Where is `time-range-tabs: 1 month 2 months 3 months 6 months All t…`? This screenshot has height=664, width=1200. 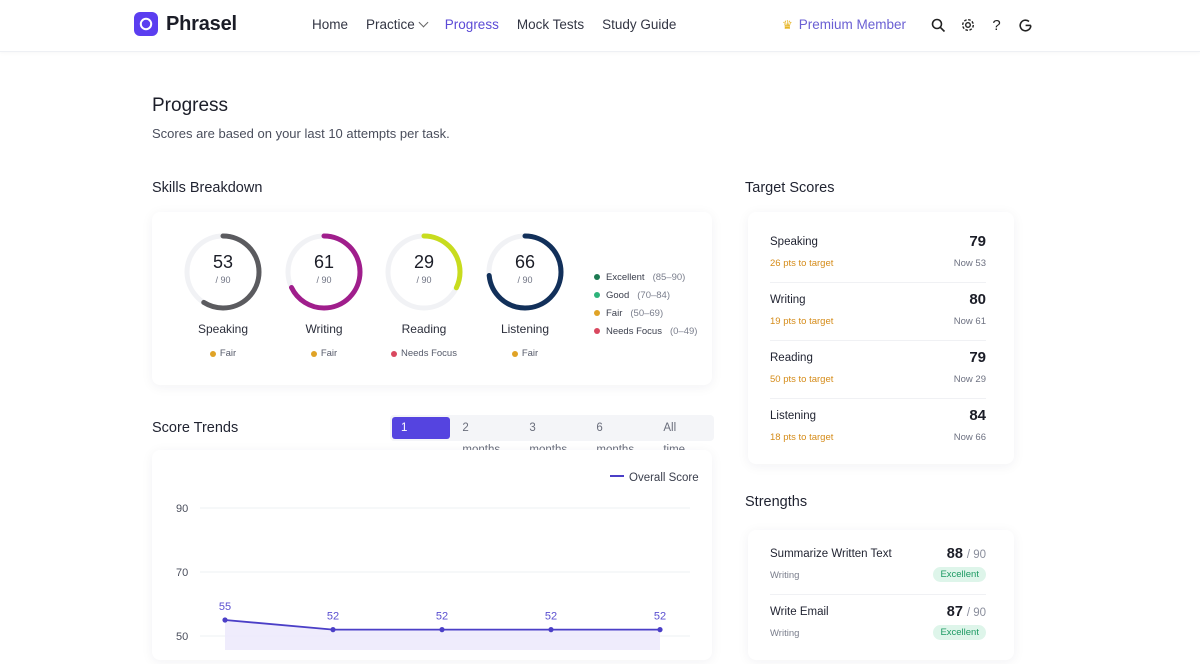 time-range-tabs: 1 month 2 months 3 months 6 months All t… is located at coordinates (552, 435).